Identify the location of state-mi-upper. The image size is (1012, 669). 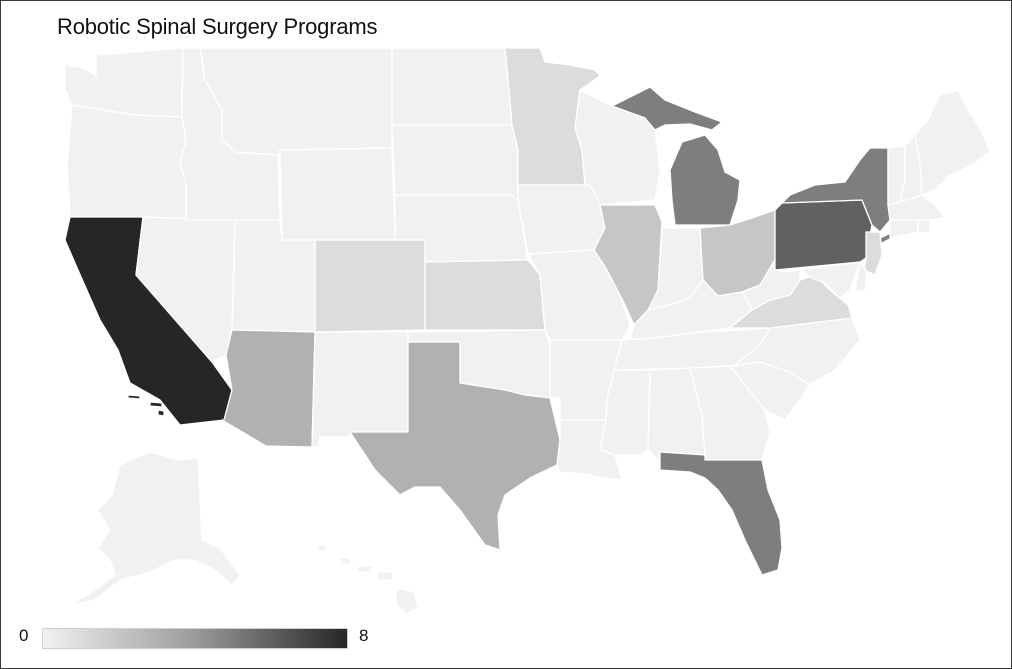
(667, 108).